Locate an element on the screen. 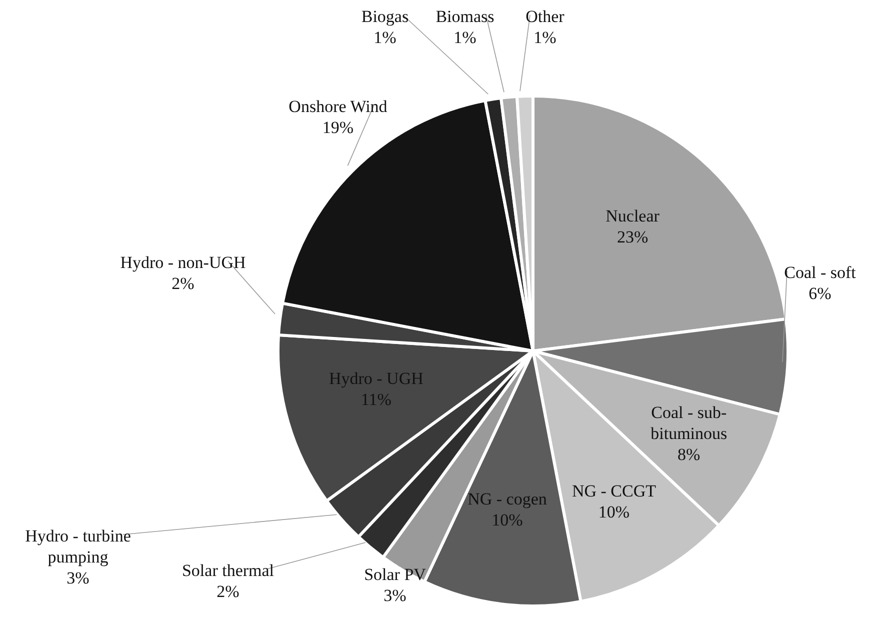 This screenshot has width=887, height=619. data-label: 19% is located at coordinates (338, 127).